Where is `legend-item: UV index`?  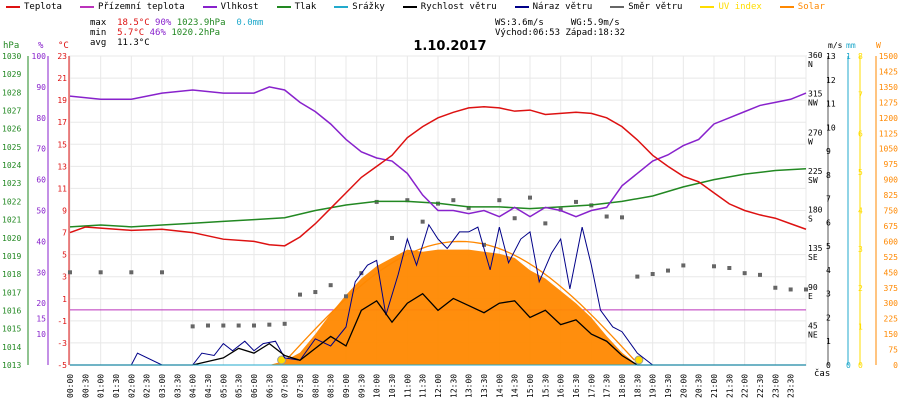
legend-item: UV index is located at coordinates (731, 7).